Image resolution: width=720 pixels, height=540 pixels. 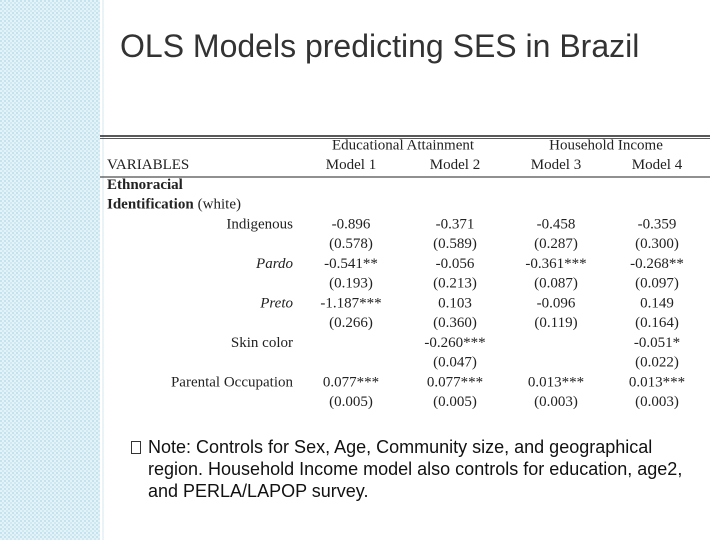 What do you see at coordinates (351, 264) in the screenshot?
I see `coefficient: -0.541**` at bounding box center [351, 264].